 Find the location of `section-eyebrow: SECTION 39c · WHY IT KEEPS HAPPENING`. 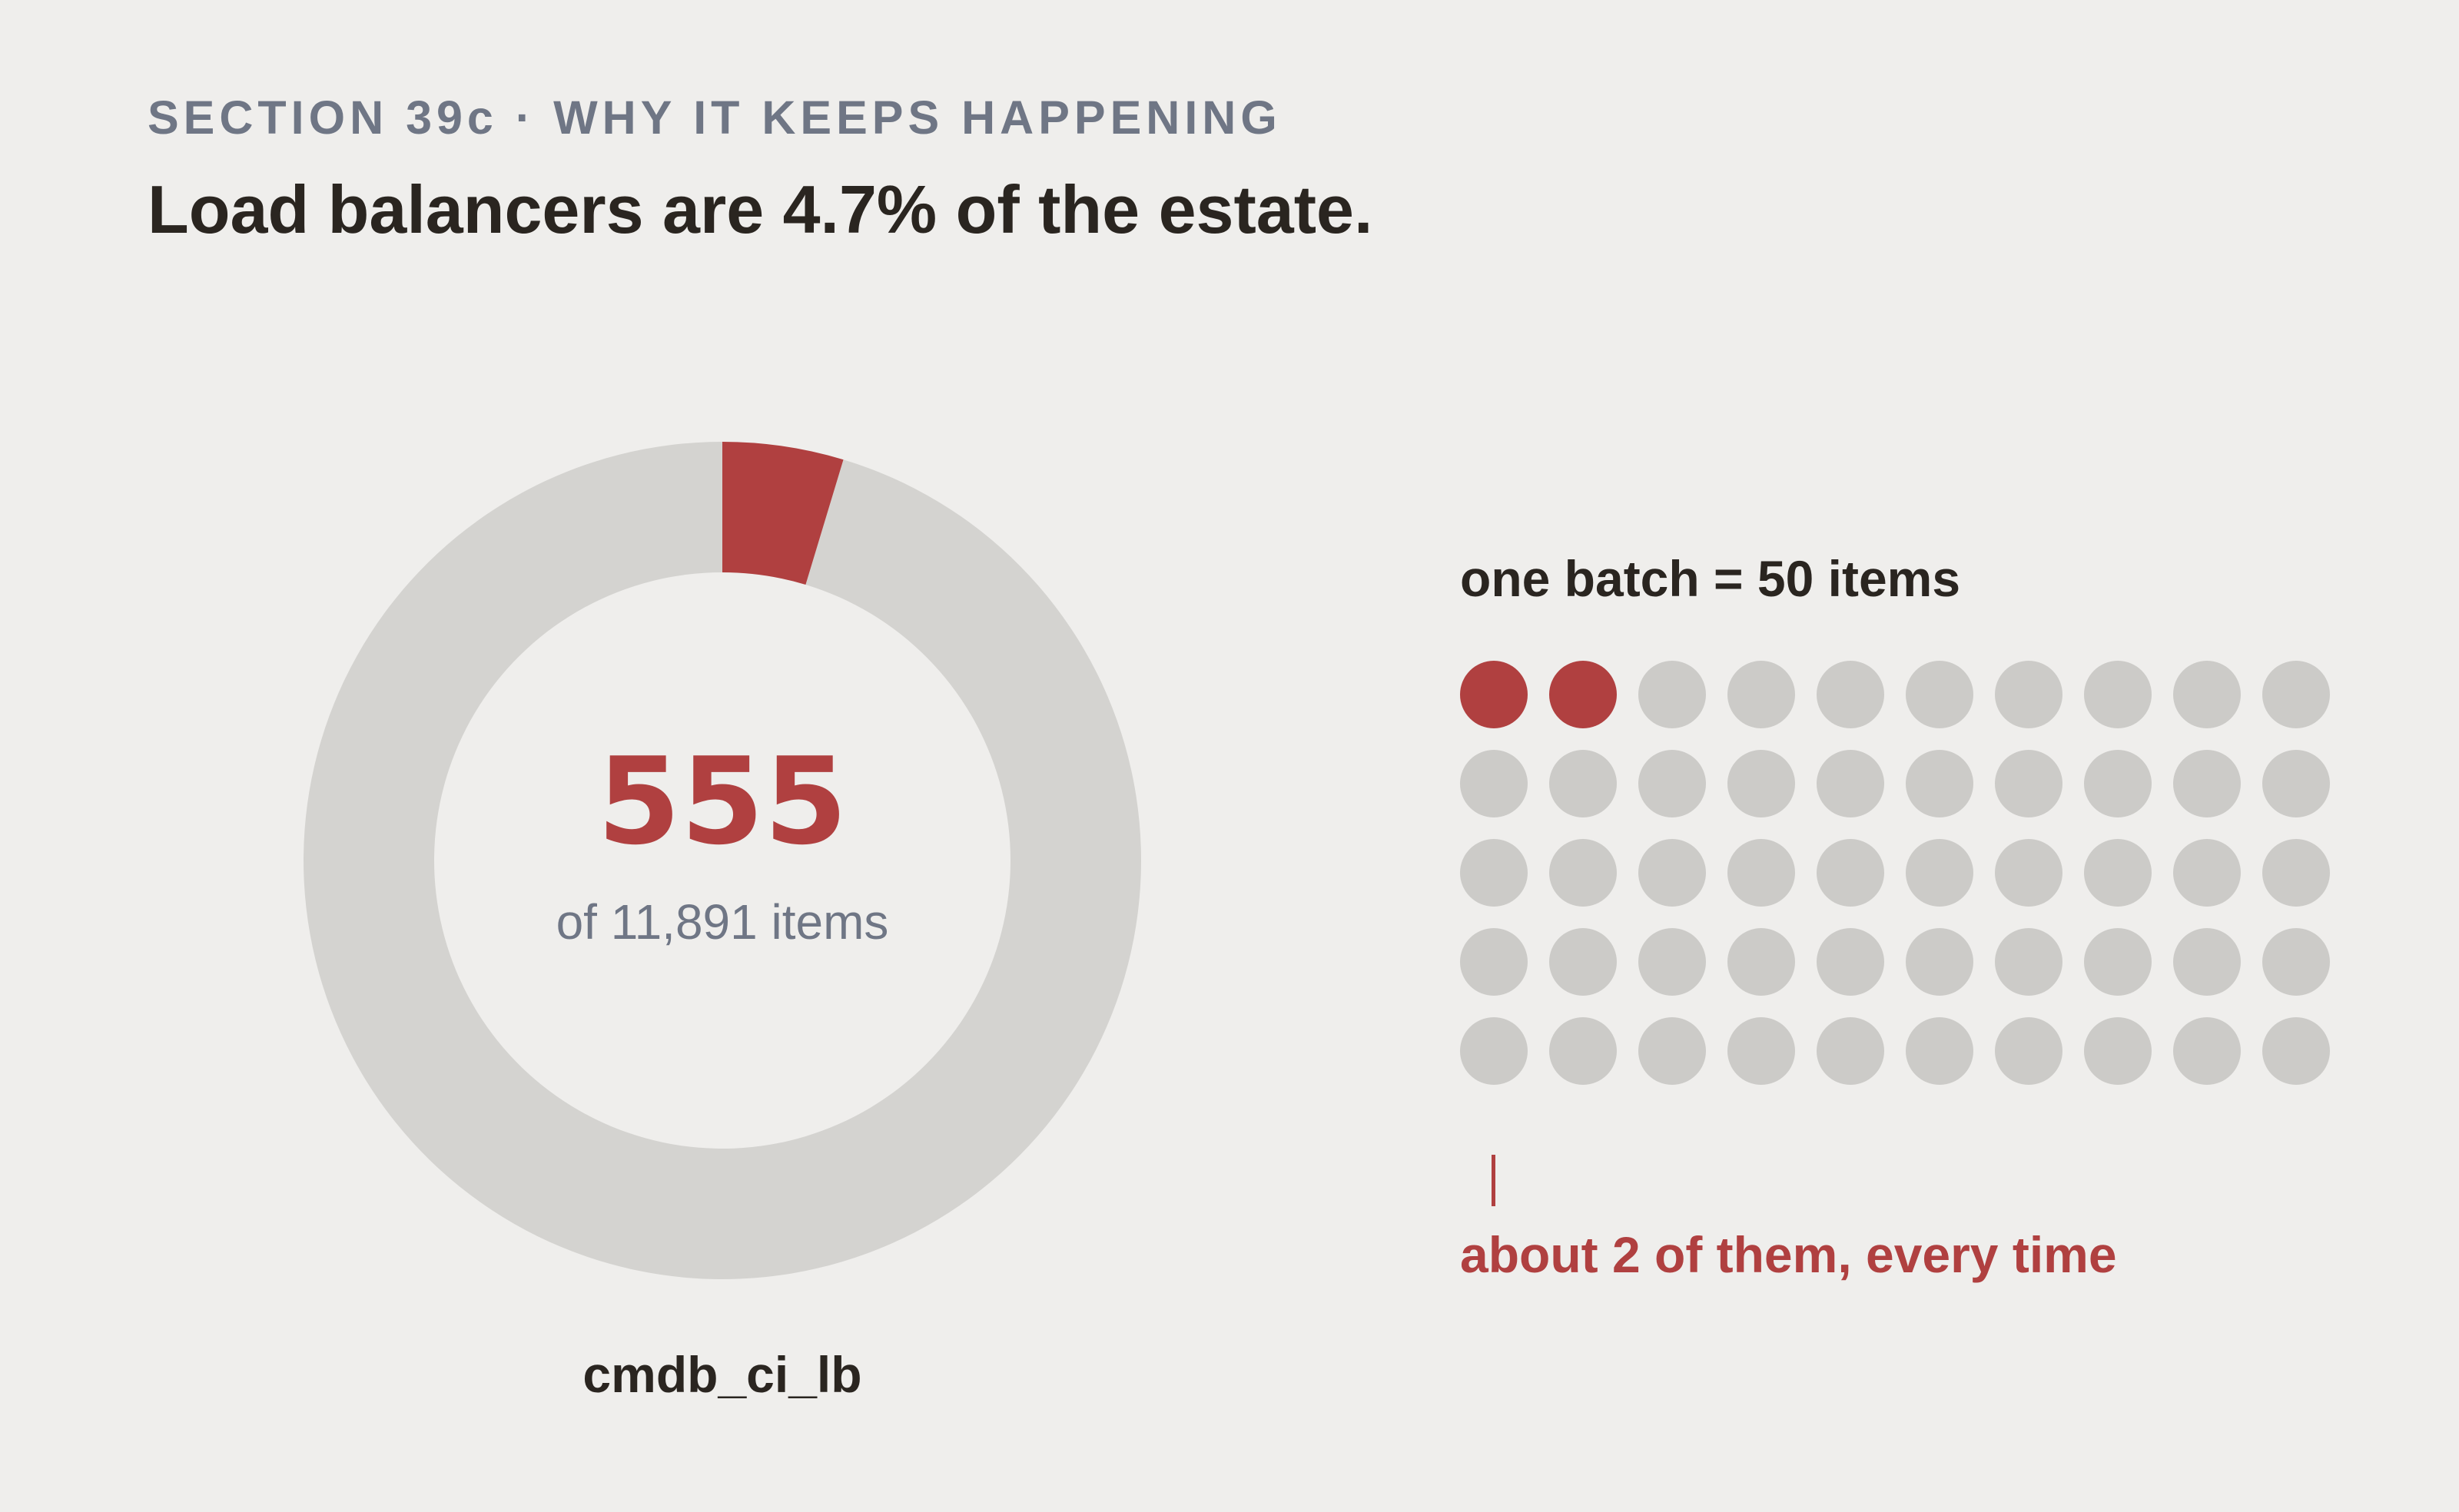

section-eyebrow: SECTION 39c · WHY IT KEEPS HAPPENING is located at coordinates (715, 118).